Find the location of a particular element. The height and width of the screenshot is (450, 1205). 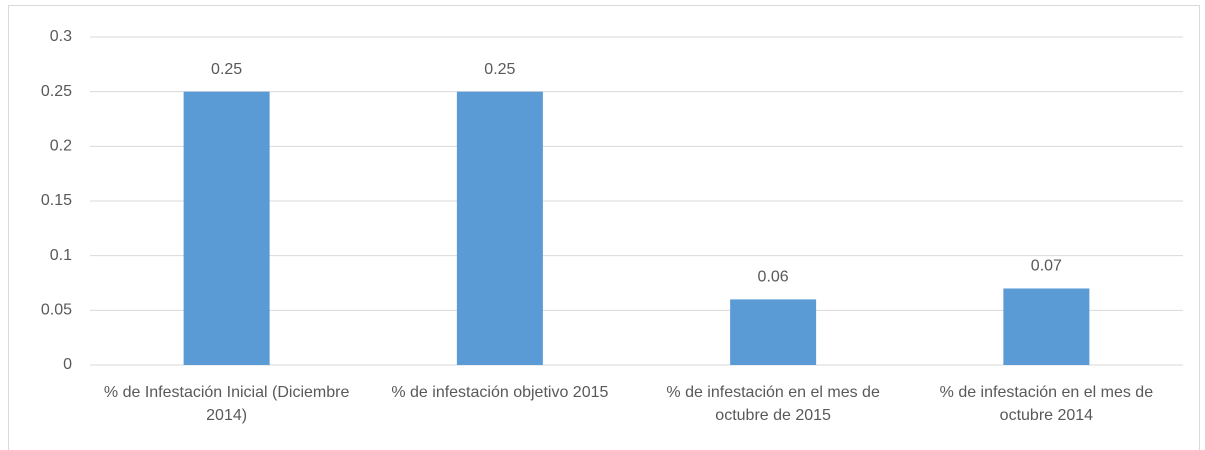

y-tick-label: 0.15 is located at coordinates (56, 200).